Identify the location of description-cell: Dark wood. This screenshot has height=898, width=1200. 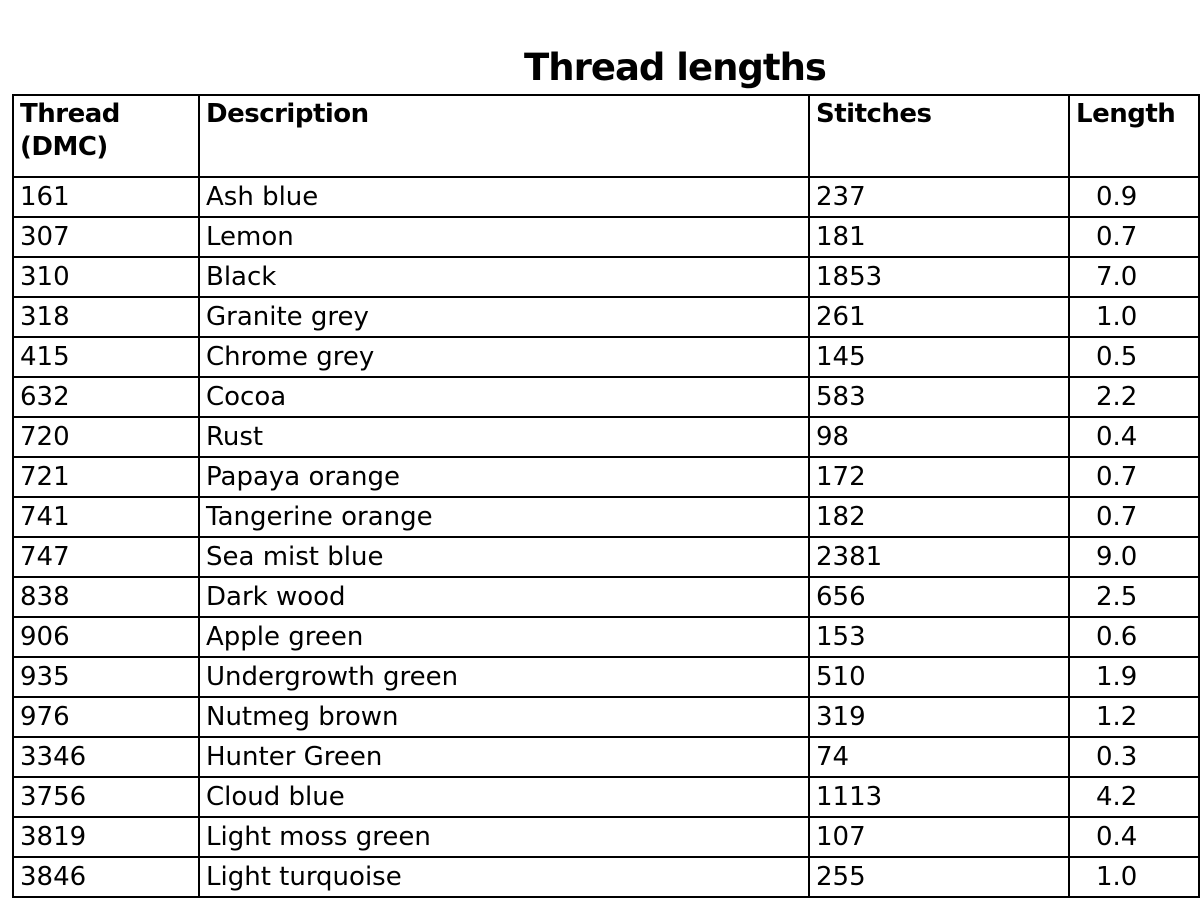
(504, 597).